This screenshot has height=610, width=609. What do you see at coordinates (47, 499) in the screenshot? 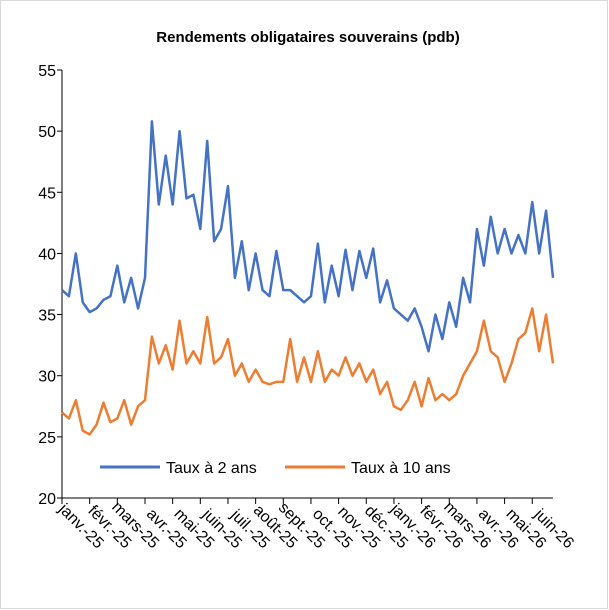
I see `y-tick-label: 20` at bounding box center [47, 499].